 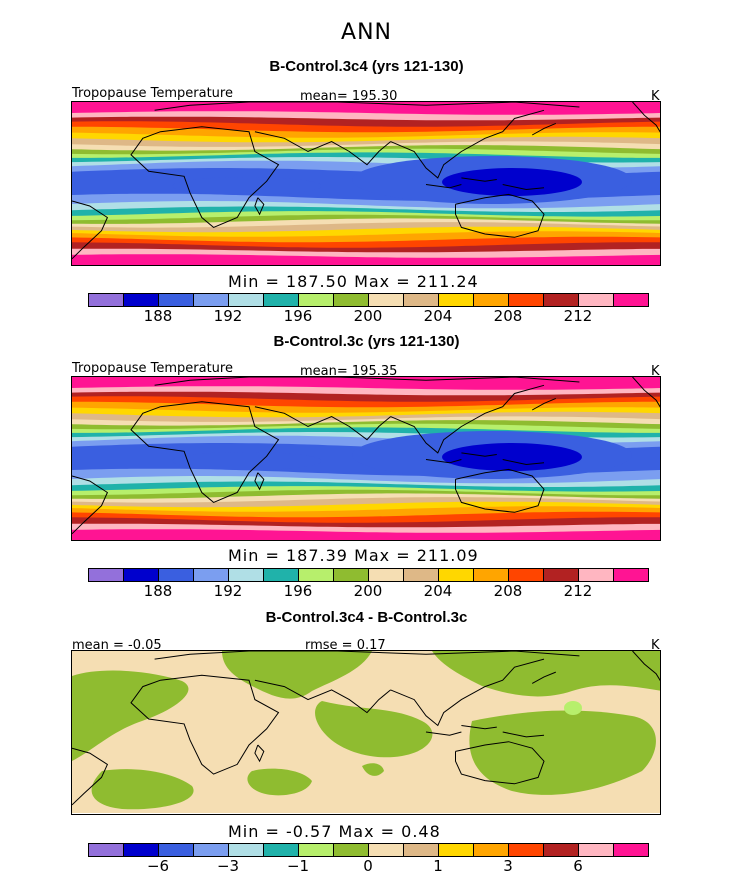 What do you see at coordinates (655, 96) in the screenshot?
I see `panel-1-units: K` at bounding box center [655, 96].